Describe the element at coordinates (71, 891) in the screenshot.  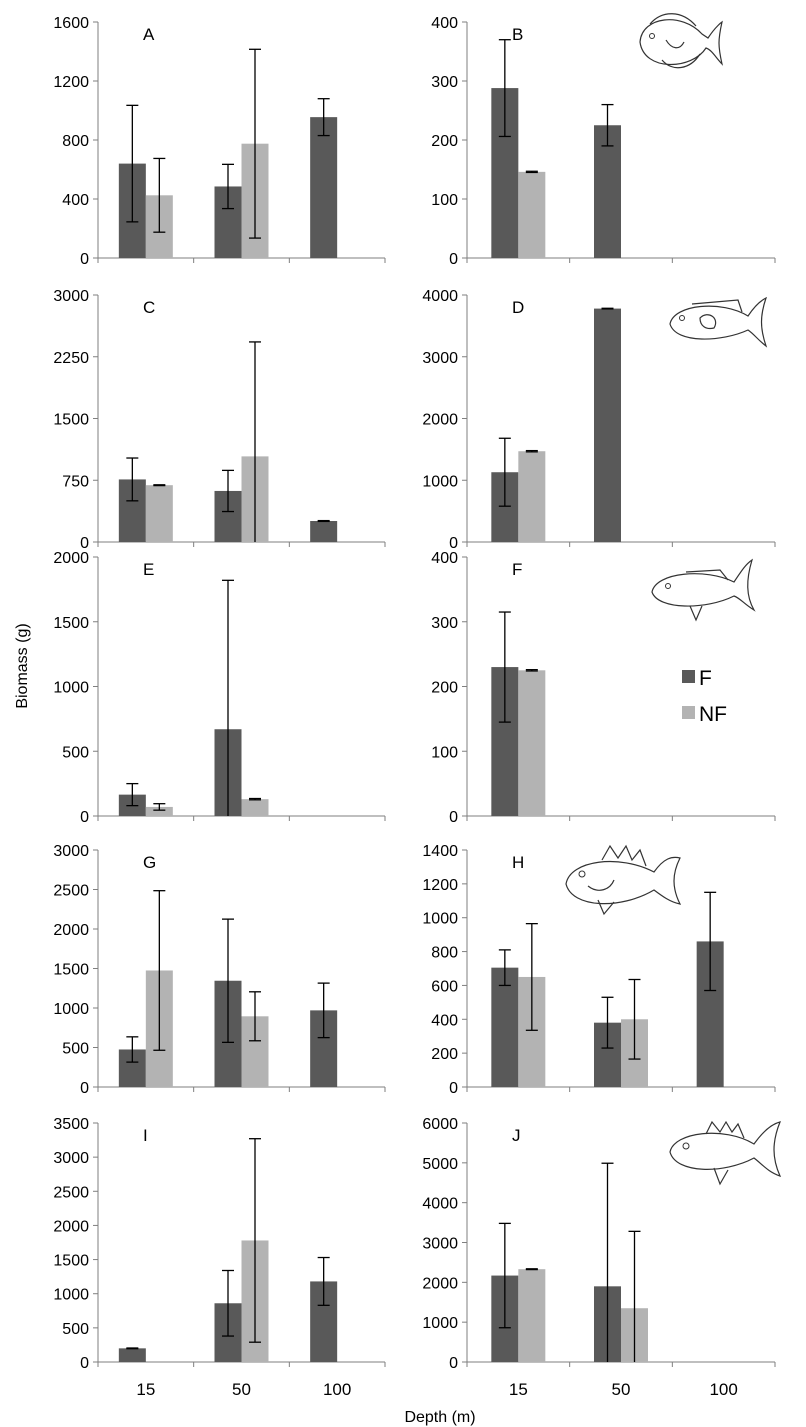
I see `y-tick-label: 2500` at that location.